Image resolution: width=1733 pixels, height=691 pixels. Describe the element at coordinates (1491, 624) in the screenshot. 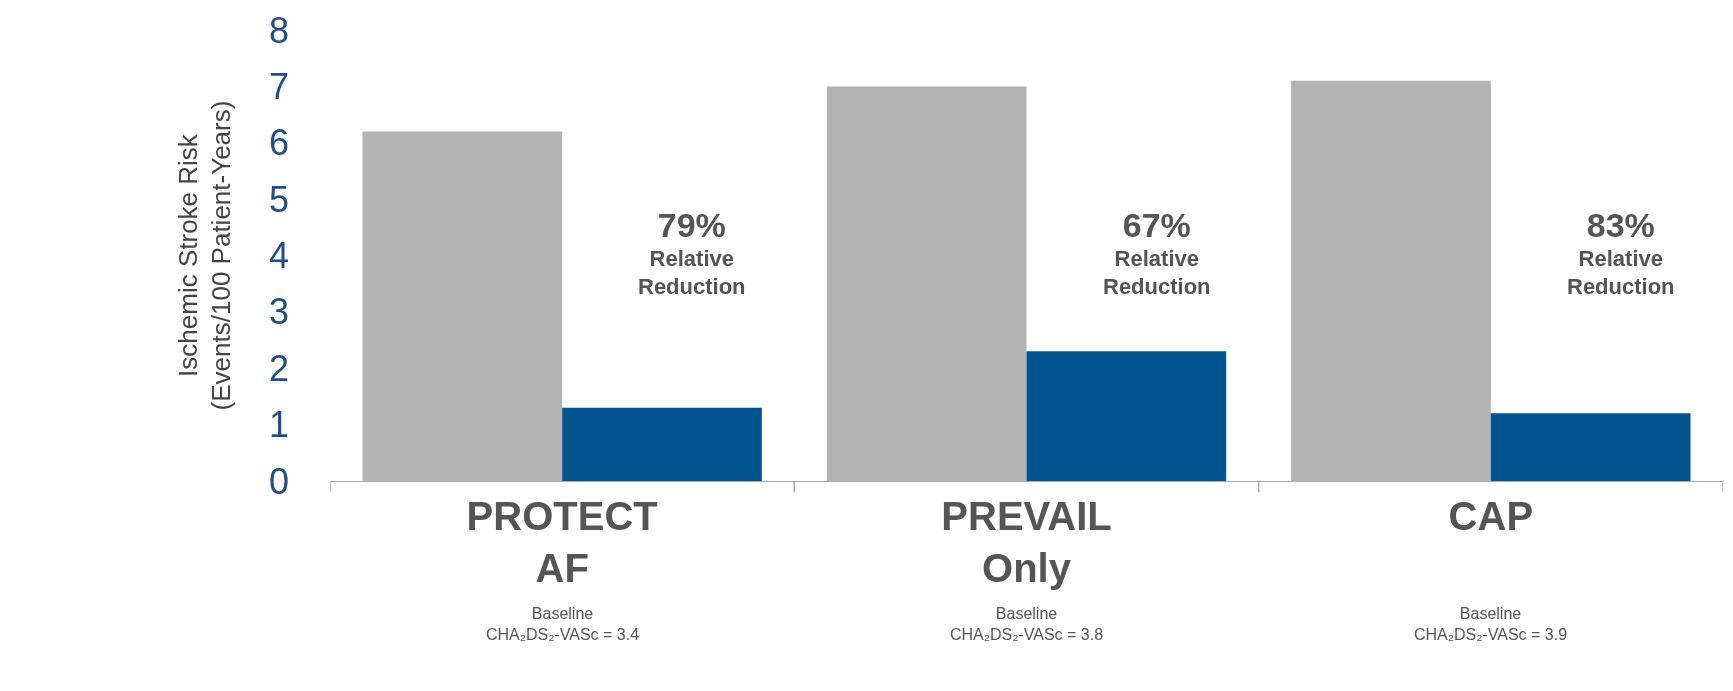

I see `text: Baseline CHA₂DS₂-VASc = 3.9` at that location.